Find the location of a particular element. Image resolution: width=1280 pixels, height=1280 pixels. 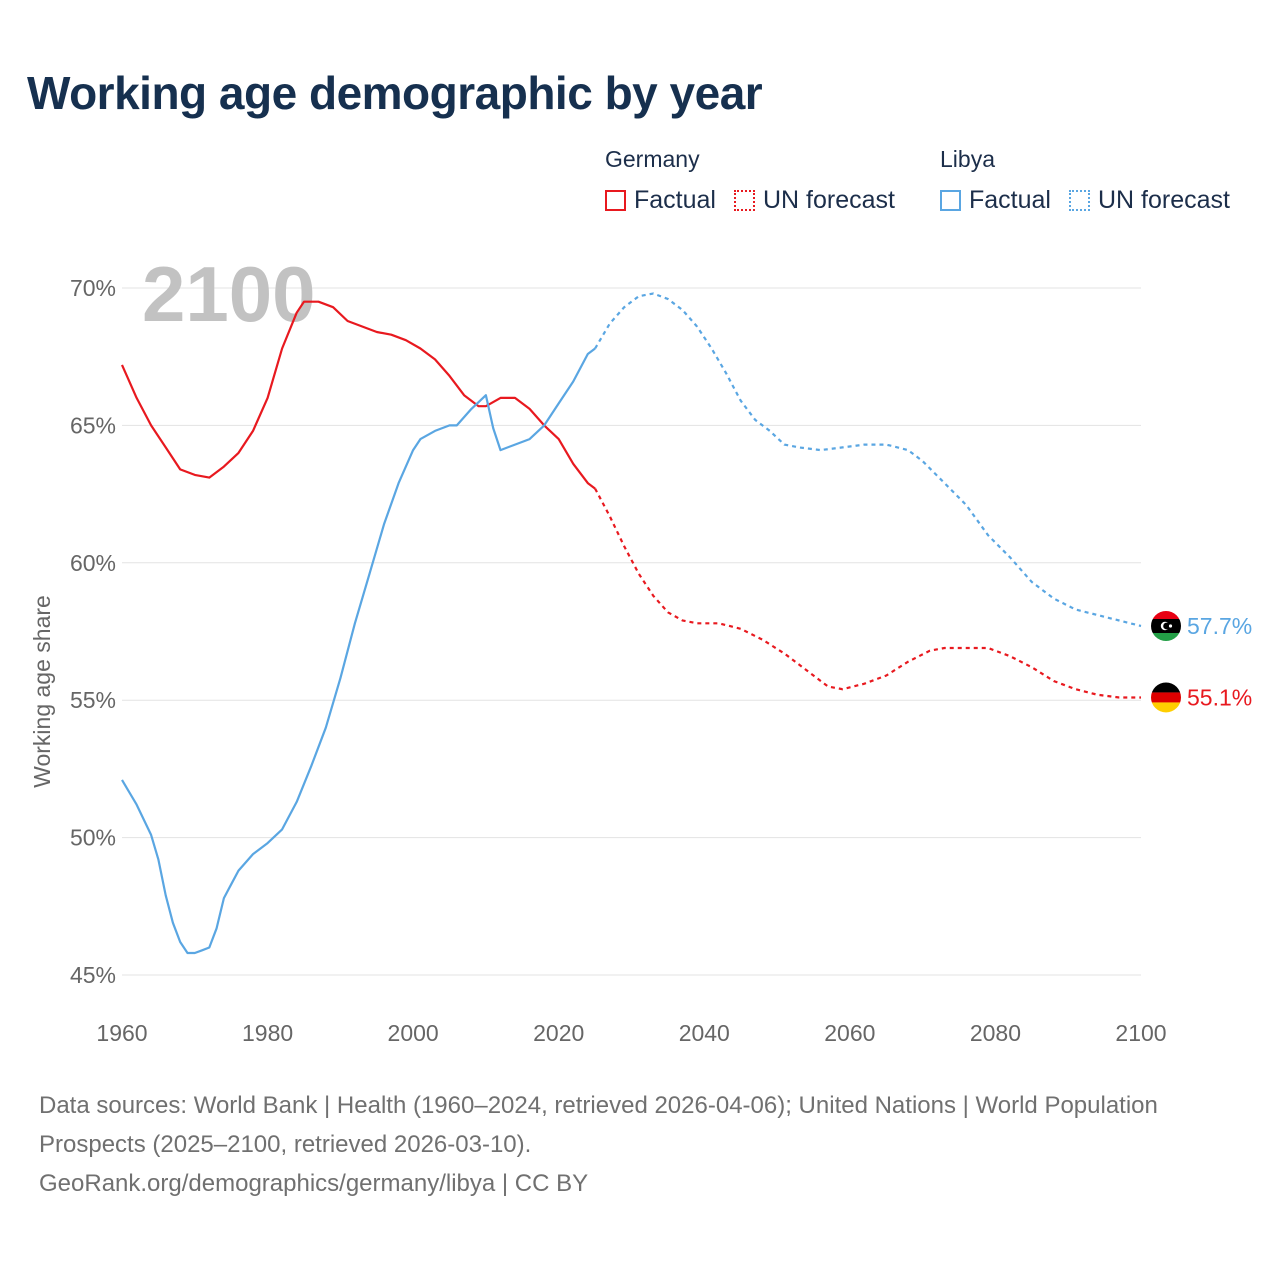

flag-stripe-green is located at coordinates (1166, 637).